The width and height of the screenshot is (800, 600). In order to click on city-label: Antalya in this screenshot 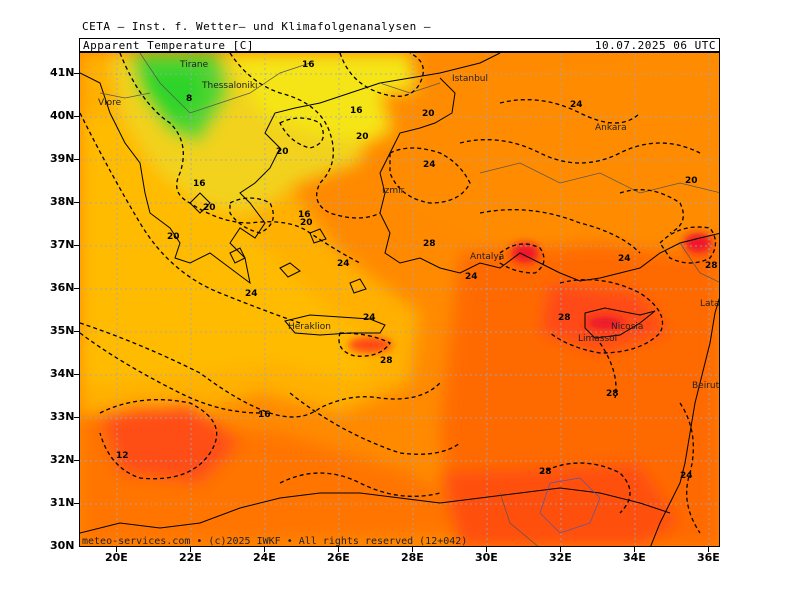, I will do `click(487, 257)`.